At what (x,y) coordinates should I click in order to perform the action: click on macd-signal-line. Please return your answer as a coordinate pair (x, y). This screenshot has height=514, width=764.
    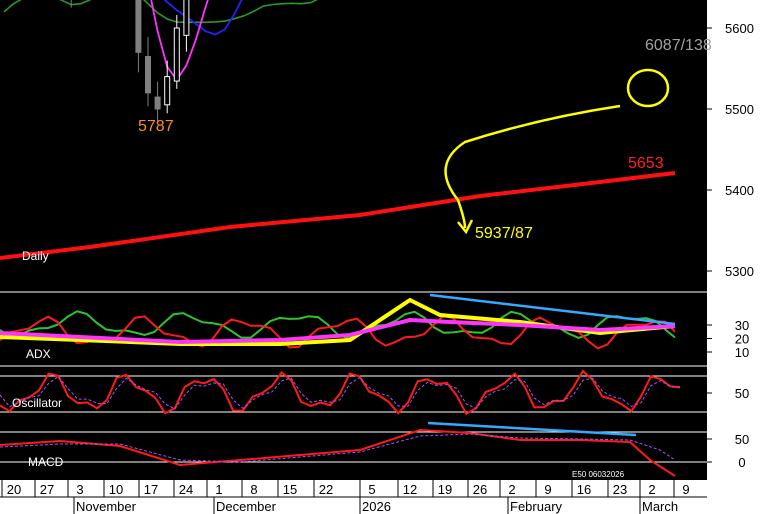
    Looking at the image, I should click on (338, 448).